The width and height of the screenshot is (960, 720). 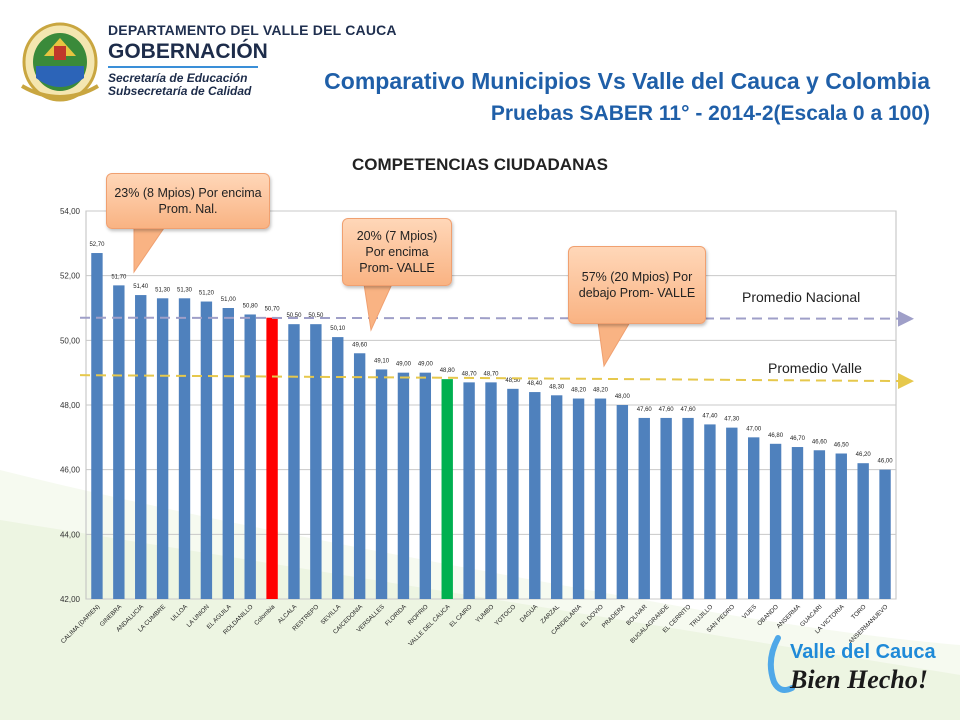 I want to click on x-tick-label: ULLOA, so click(x=180, y=613).